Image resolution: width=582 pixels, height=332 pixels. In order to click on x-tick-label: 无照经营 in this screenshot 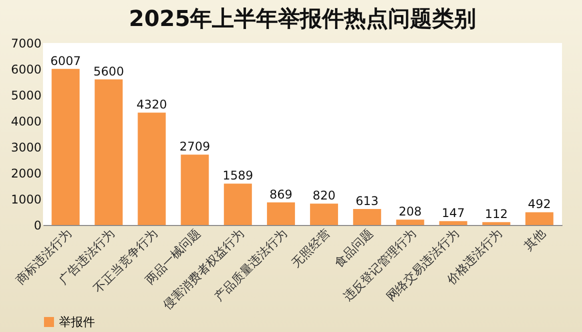, I will do `click(310, 248)`.